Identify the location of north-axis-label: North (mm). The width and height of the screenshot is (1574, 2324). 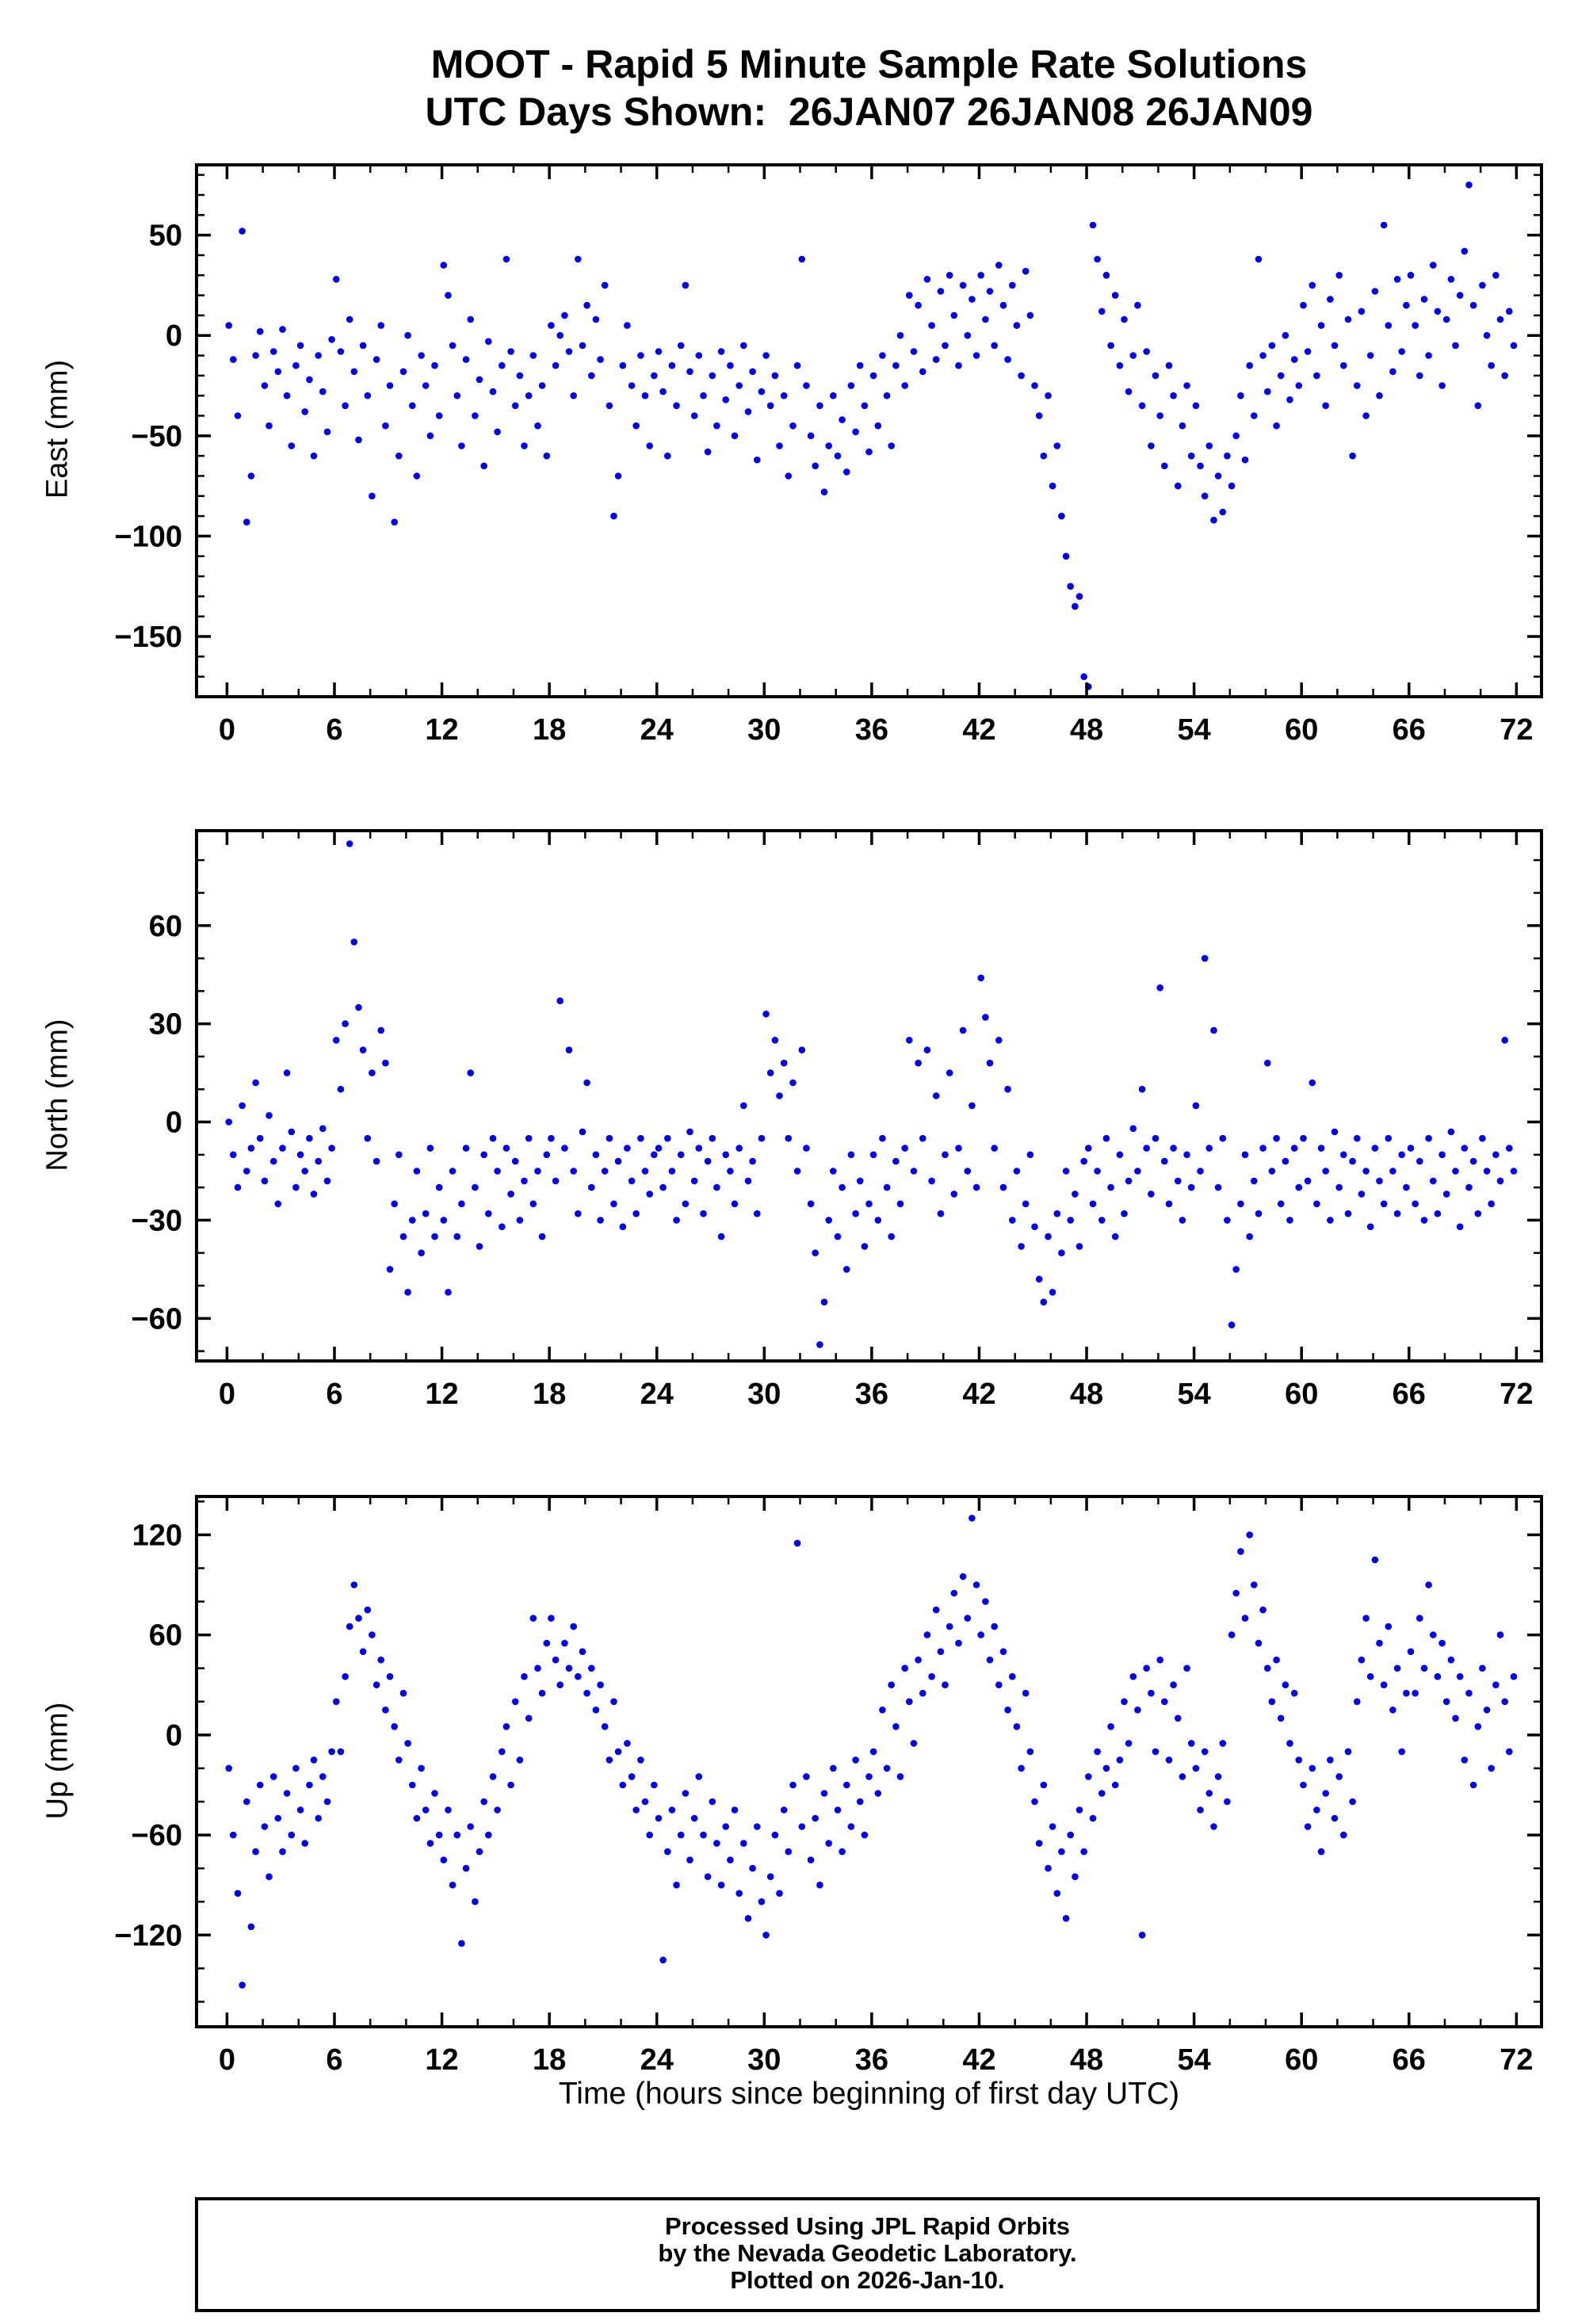
(57, 1095).